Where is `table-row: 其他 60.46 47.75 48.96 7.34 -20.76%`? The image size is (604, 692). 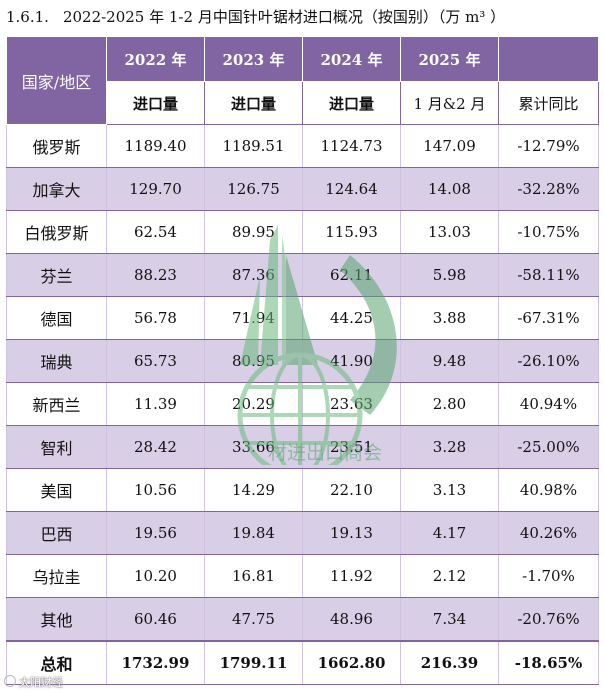 table-row: 其他 60.46 47.75 48.96 7.34 -20.76% is located at coordinates (302, 619).